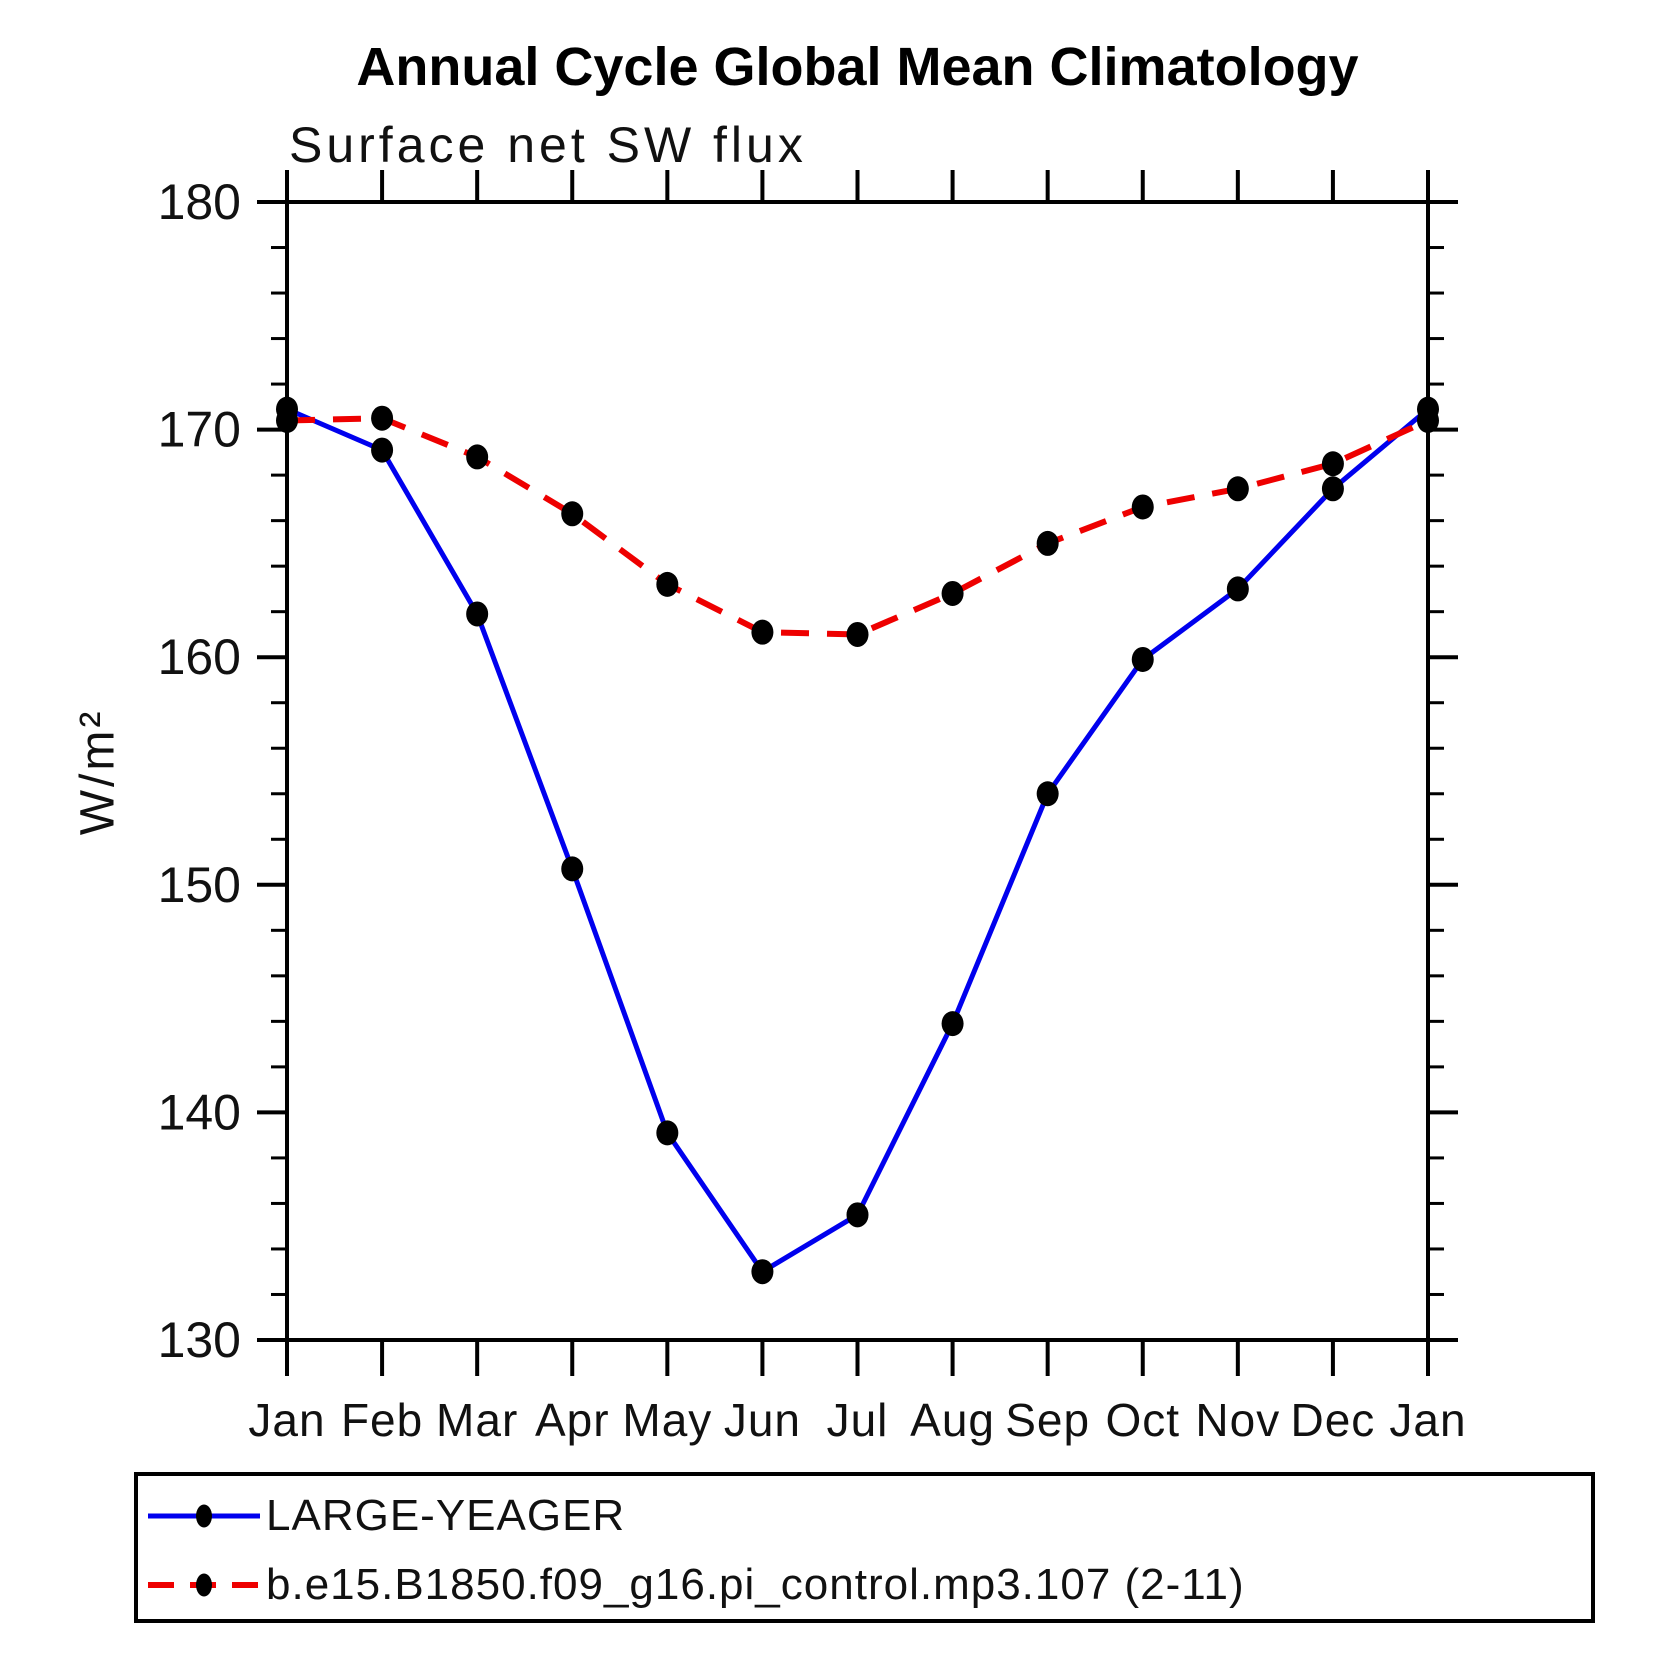 The image size is (1663, 1663). What do you see at coordinates (382, 1420) in the screenshot?
I see `x-tick-label: Feb` at bounding box center [382, 1420].